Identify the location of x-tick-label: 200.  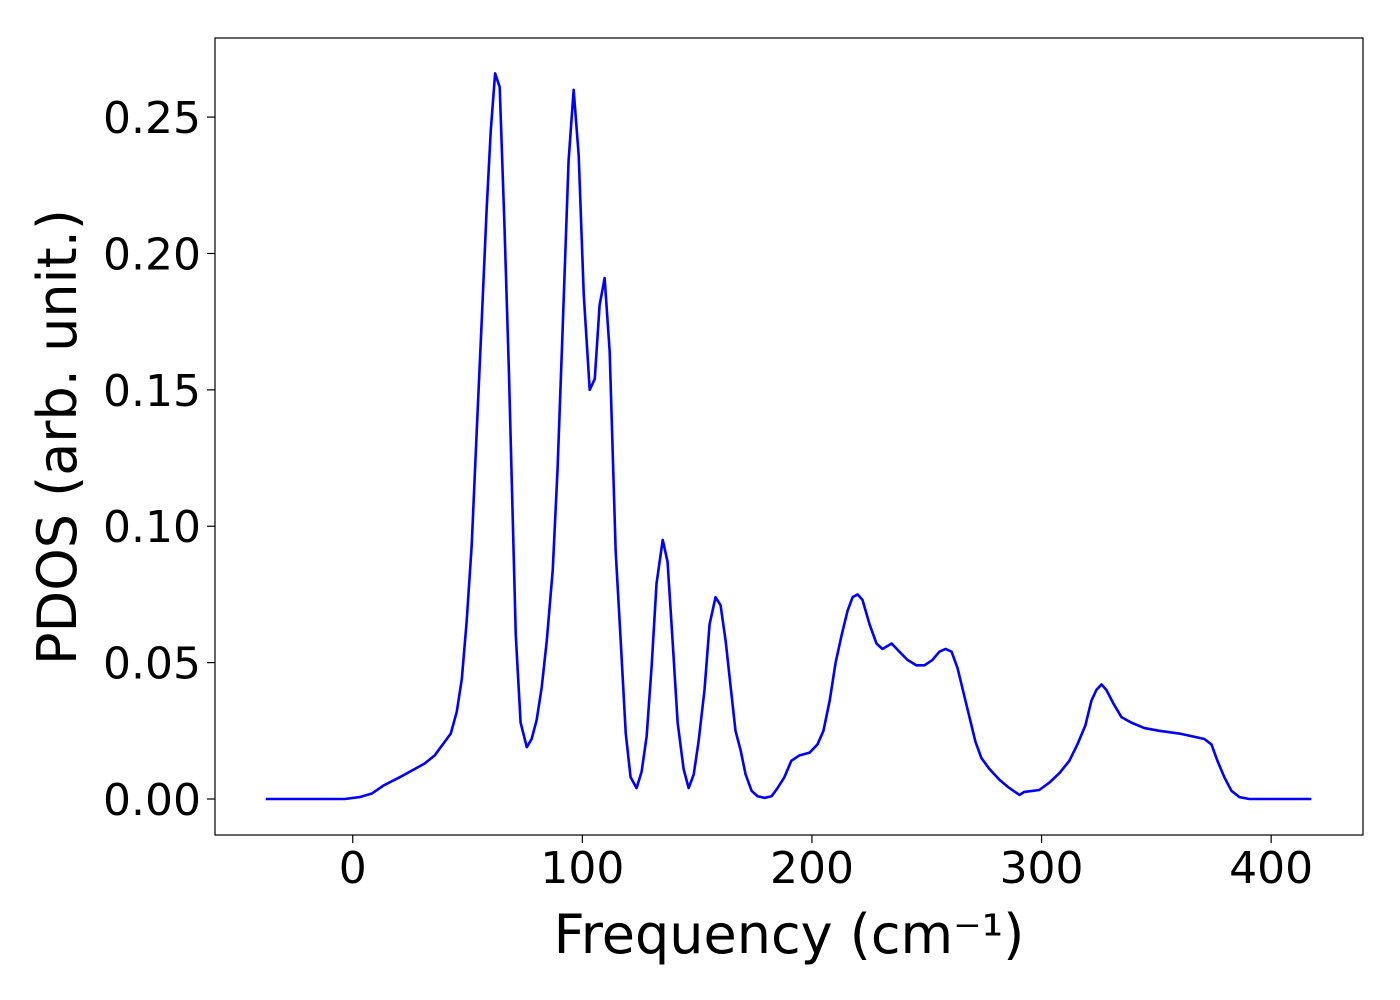
(812, 868).